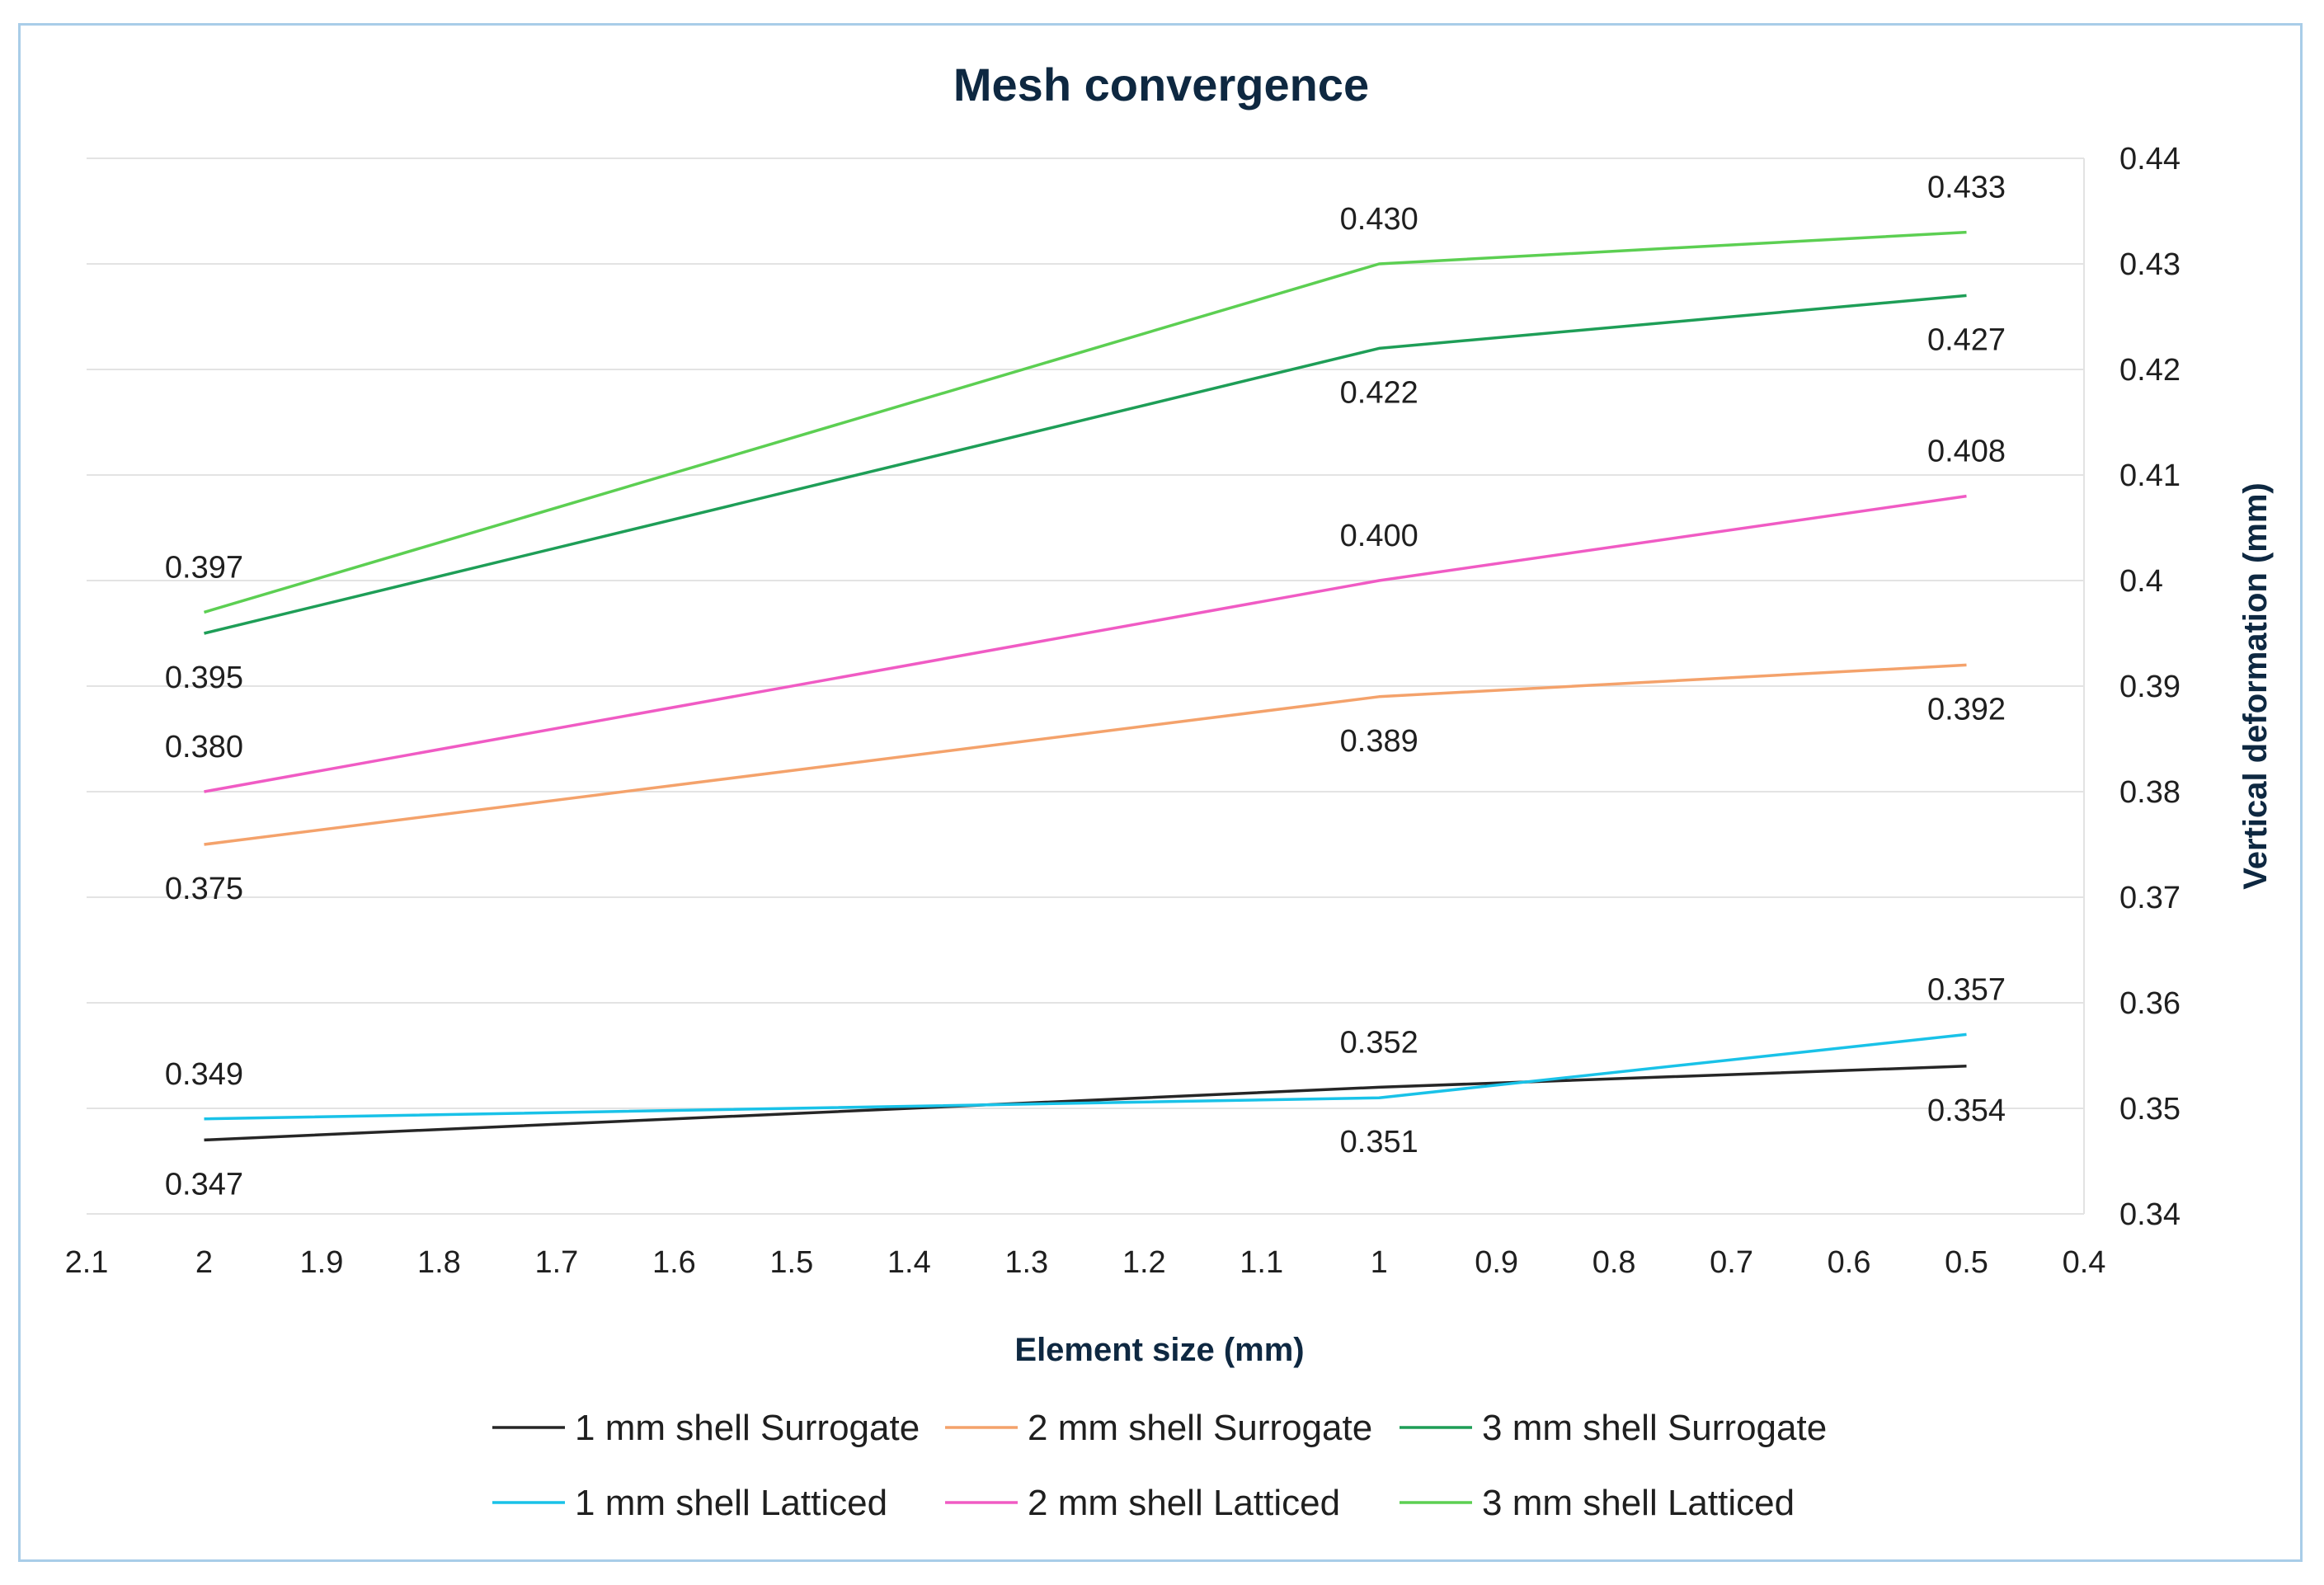 This screenshot has width=2324, height=1585. Describe the element at coordinates (731, 1503) in the screenshot. I see `legend-label: 1 mm shell Latticed` at that location.